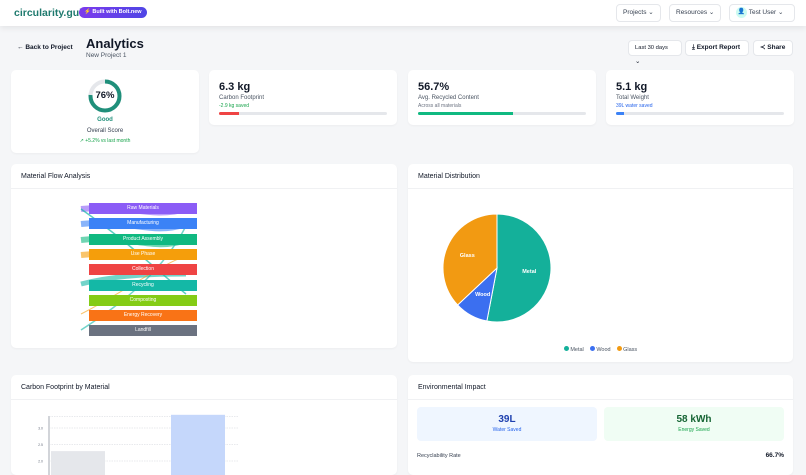 This screenshot has width=806, height=475. What do you see at coordinates (651, 48) in the screenshot?
I see `range-label: Last 30 days` at bounding box center [651, 48].